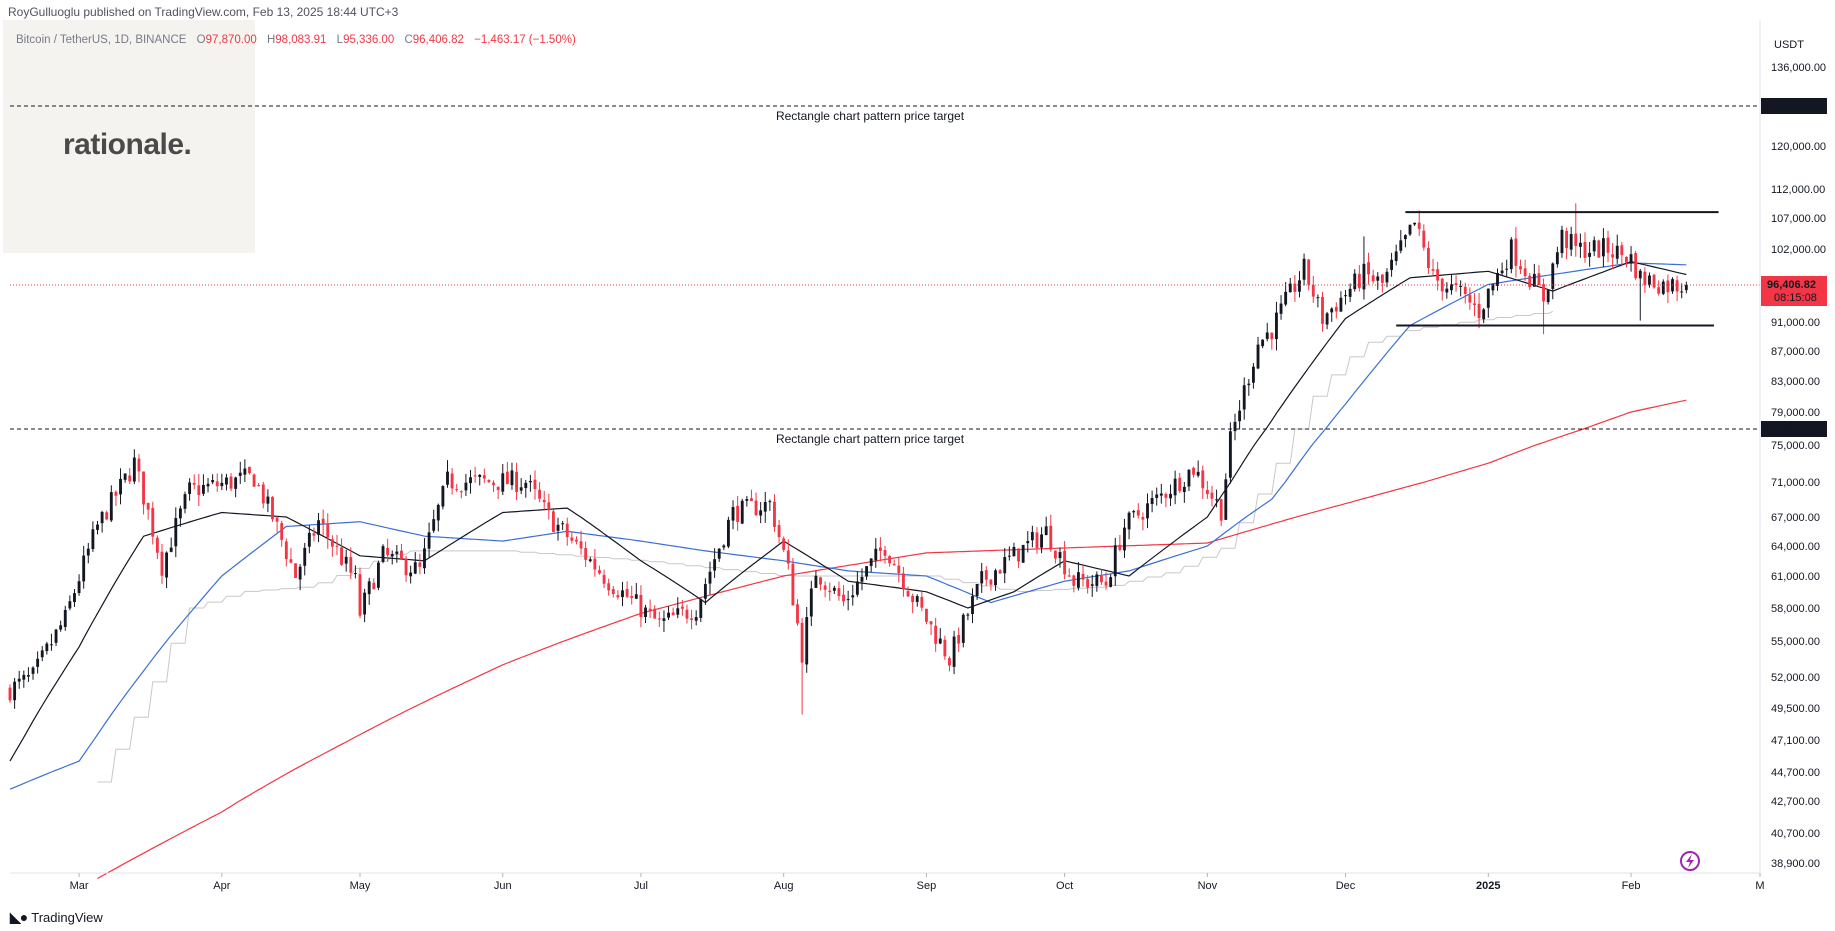  Describe the element at coordinates (1795, 709) in the screenshot. I see `y-tick-label: 49,500.00` at that location.